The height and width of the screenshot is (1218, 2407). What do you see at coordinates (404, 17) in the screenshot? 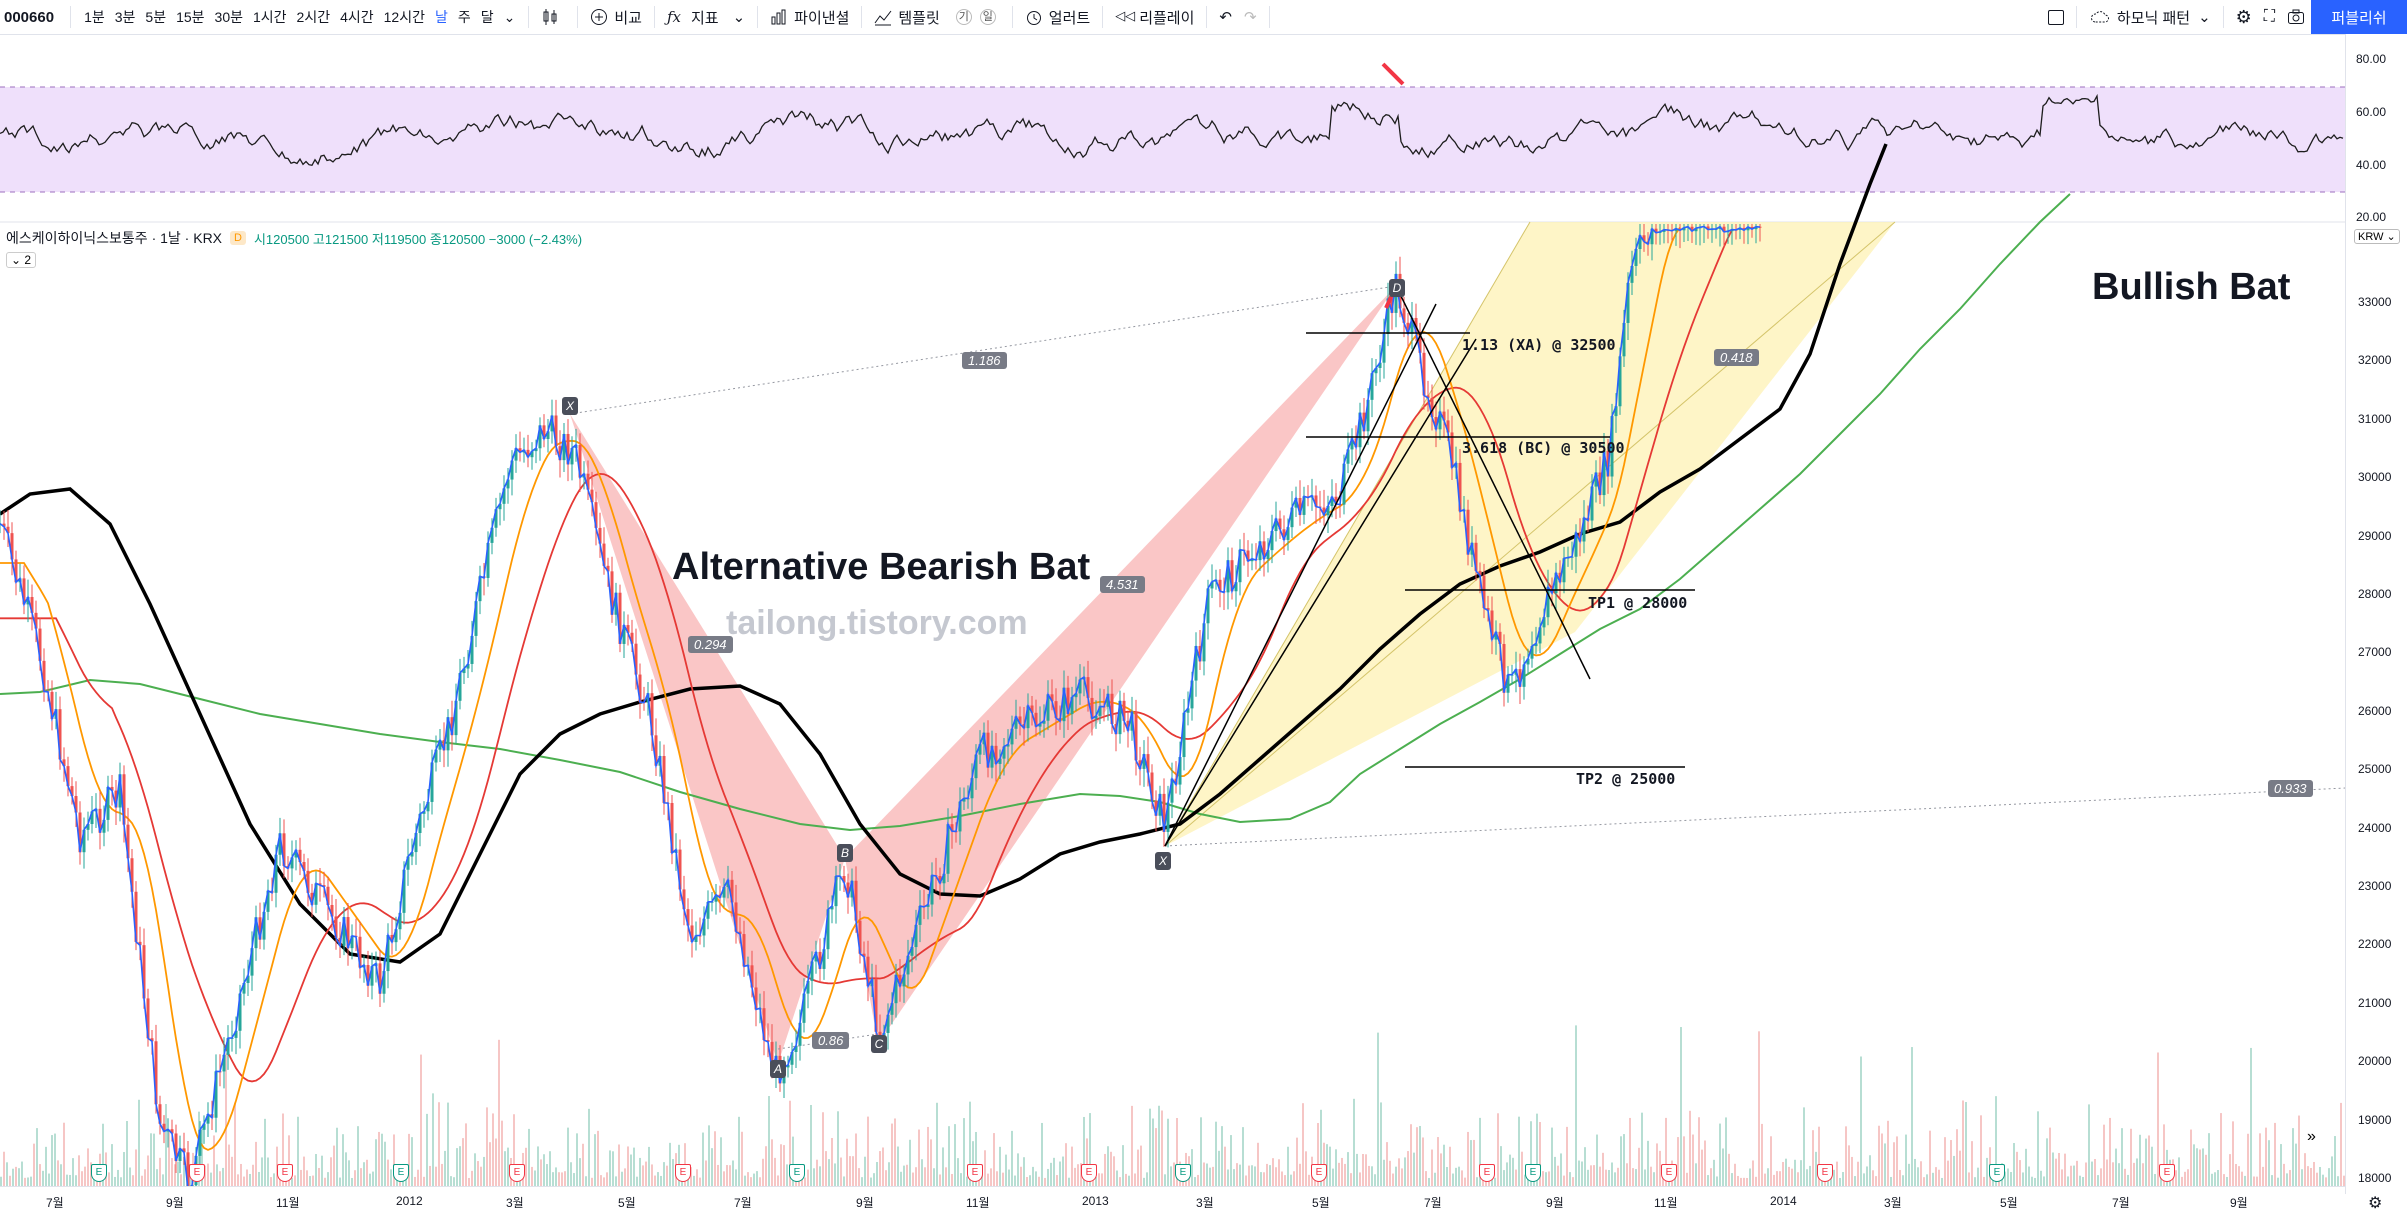
I see `interval-12h: 12시간` at bounding box center [404, 17].